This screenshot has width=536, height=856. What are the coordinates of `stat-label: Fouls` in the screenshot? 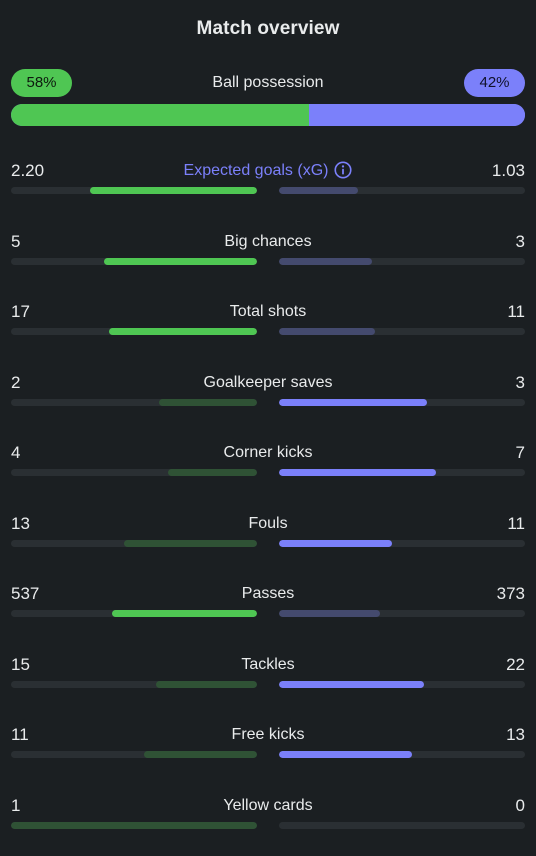 It's located at (268, 524).